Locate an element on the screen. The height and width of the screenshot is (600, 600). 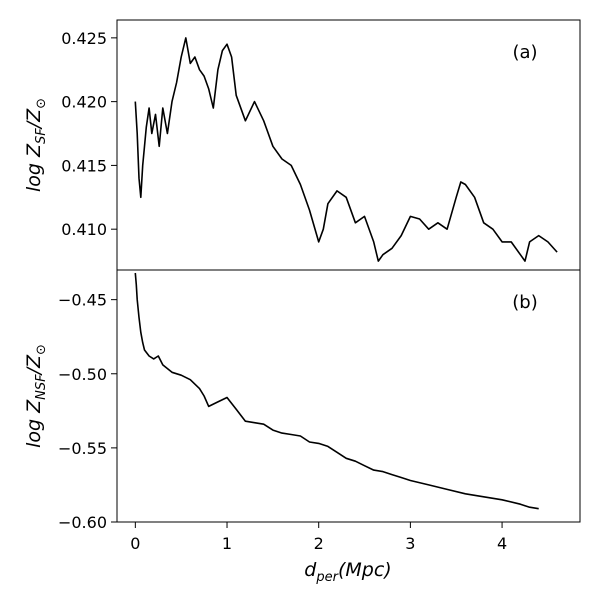
panel-a-y-axis-label: log ZSF/Z⊙ is located at coordinates (36, 145).